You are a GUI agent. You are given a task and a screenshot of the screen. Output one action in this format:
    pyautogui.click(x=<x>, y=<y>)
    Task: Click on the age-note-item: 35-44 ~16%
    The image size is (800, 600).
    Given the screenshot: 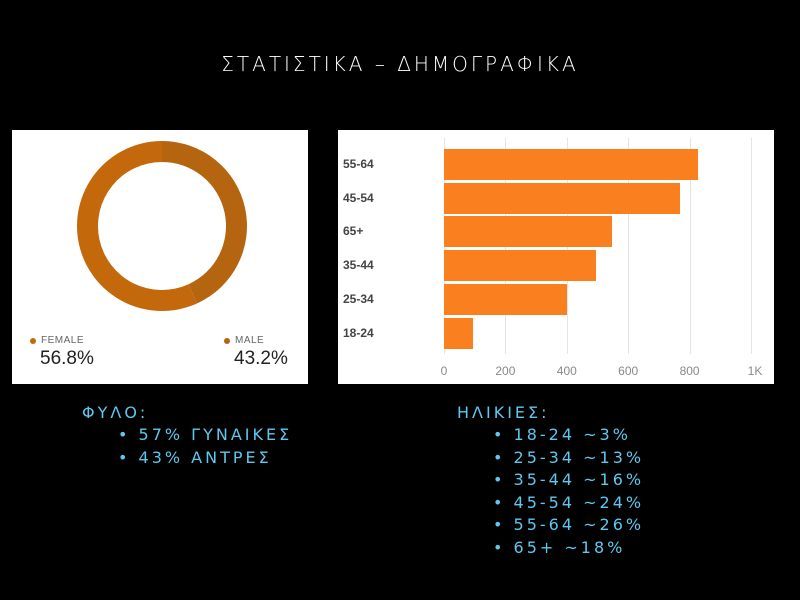 What is the action you would take?
    pyautogui.click(x=568, y=480)
    